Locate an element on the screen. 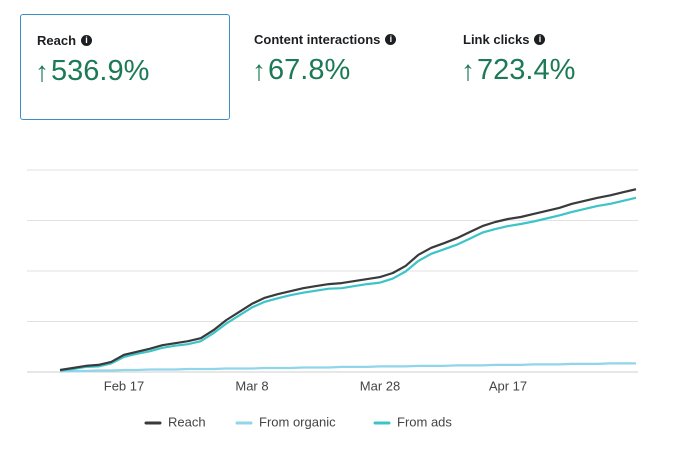 This screenshot has height=449, width=674. metric-value-row: ↑ 723.4% is located at coordinates (518, 70).